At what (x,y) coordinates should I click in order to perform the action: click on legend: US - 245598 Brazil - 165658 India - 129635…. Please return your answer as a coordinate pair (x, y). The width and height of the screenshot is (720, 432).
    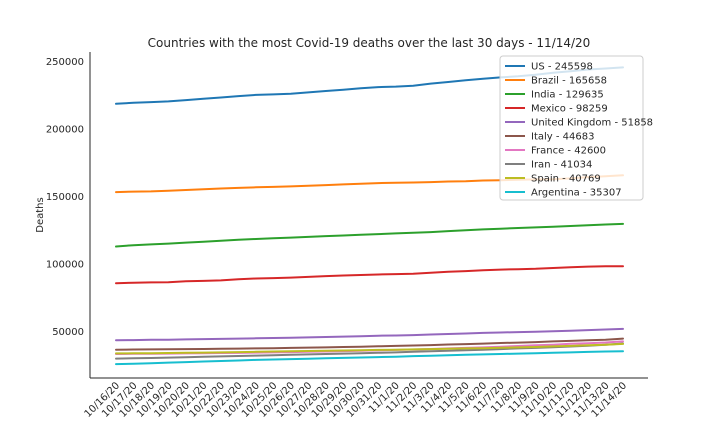
    Looking at the image, I should click on (576, 128).